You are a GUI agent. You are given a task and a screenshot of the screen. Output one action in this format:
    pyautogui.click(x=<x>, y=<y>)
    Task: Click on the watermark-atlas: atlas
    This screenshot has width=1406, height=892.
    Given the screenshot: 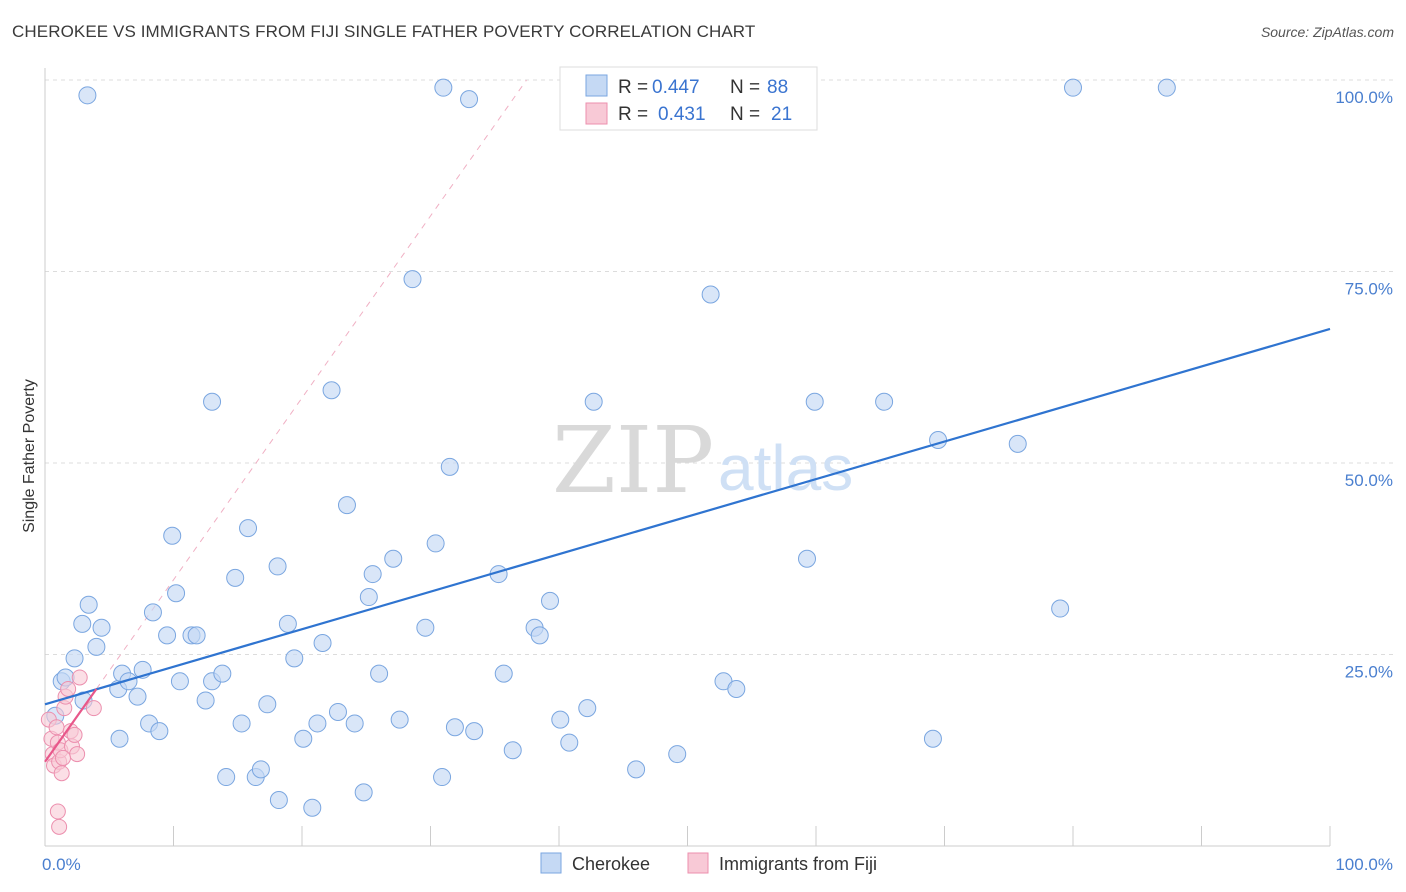 What is the action you would take?
    pyautogui.click(x=785, y=468)
    